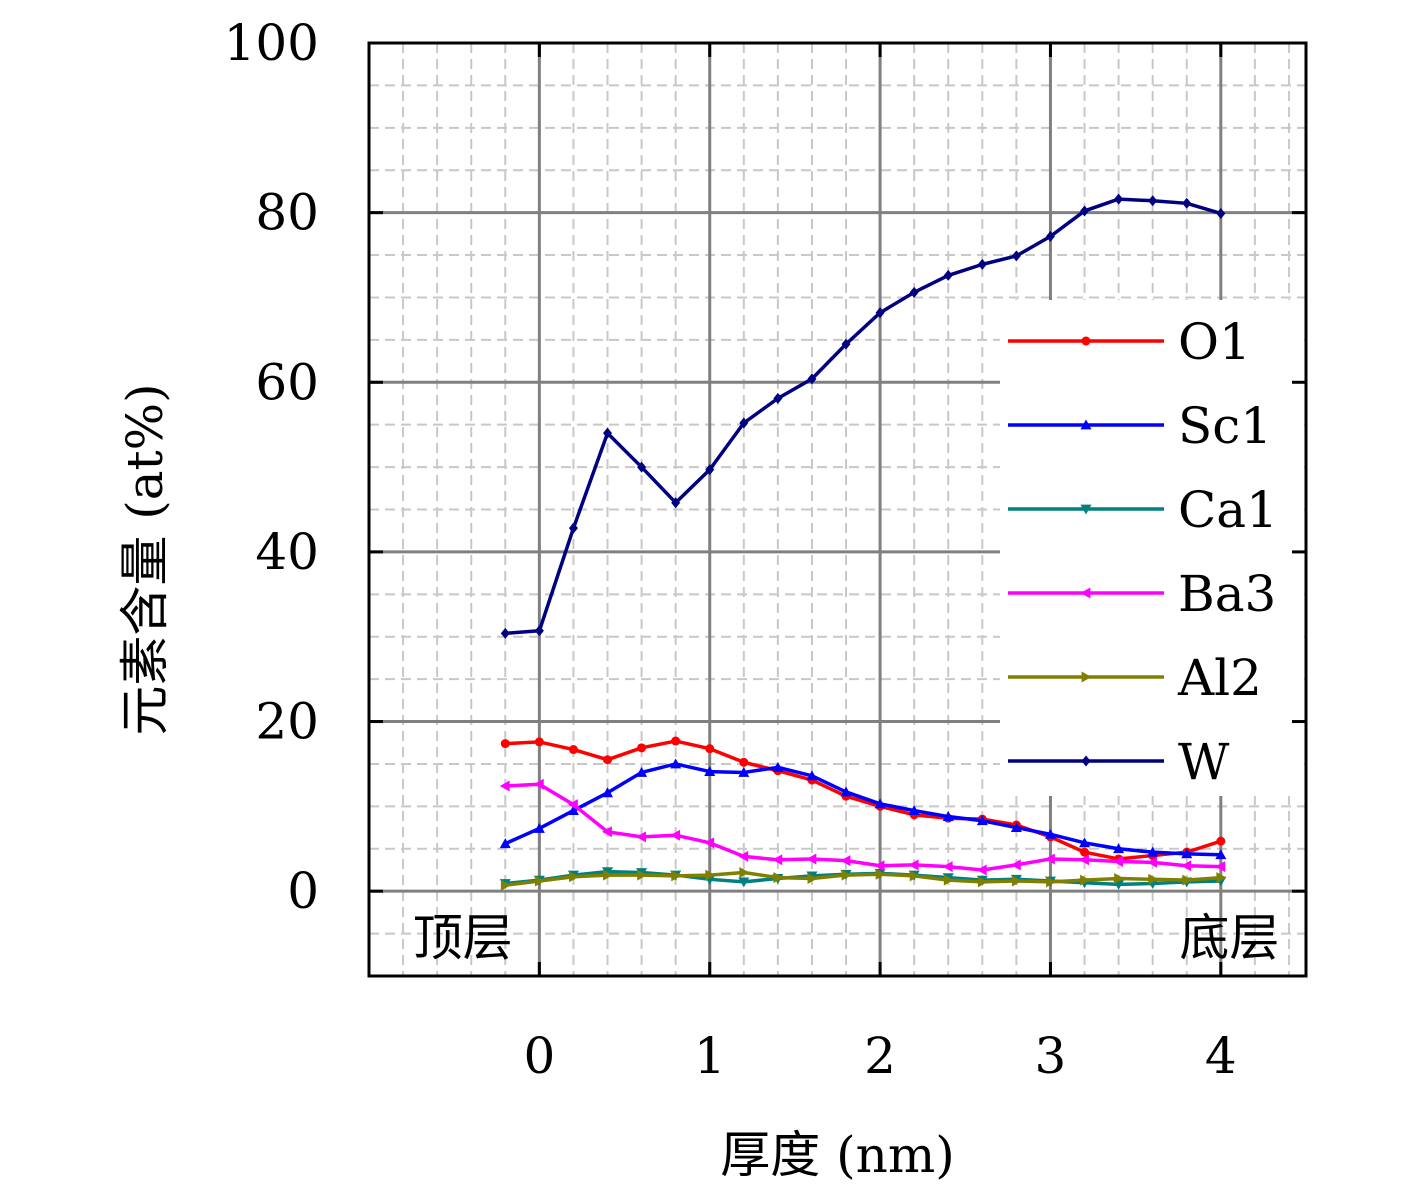 The height and width of the screenshot is (1203, 1417). What do you see at coordinates (539, 1056) in the screenshot?
I see `x-tick-label: 0` at bounding box center [539, 1056].